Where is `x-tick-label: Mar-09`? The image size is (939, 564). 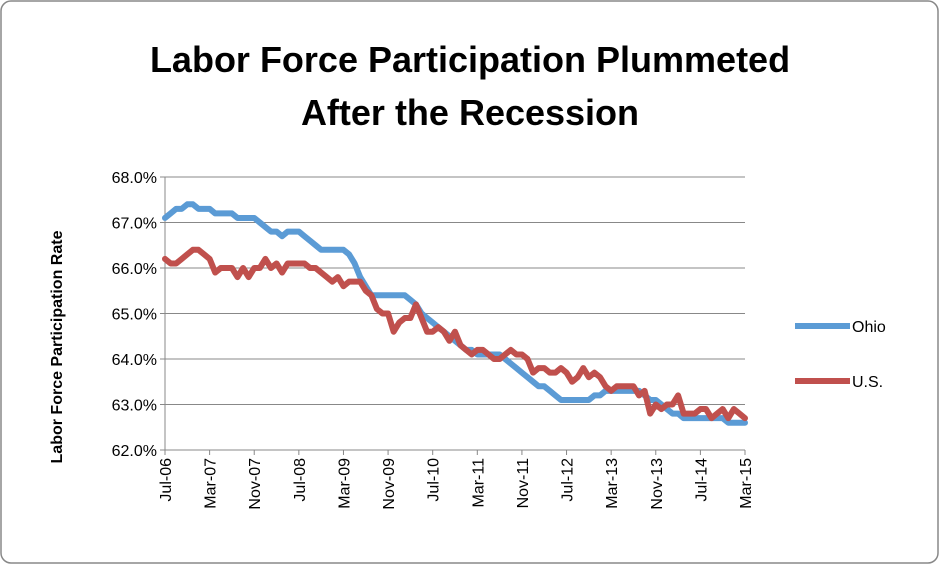 x-tick-label: Mar-09 is located at coordinates (344, 483).